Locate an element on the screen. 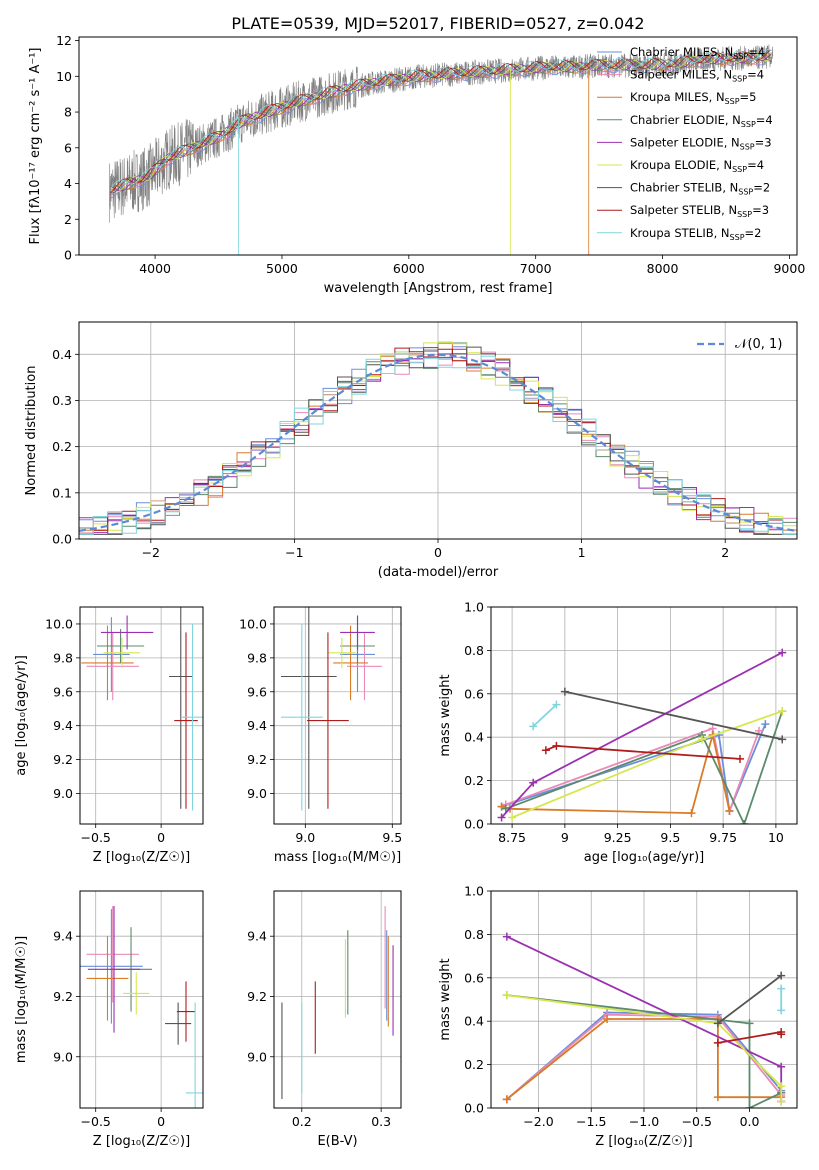 This screenshot has width=819, height=1170. x-axis-label: (data-model)/error is located at coordinates (438, 572).